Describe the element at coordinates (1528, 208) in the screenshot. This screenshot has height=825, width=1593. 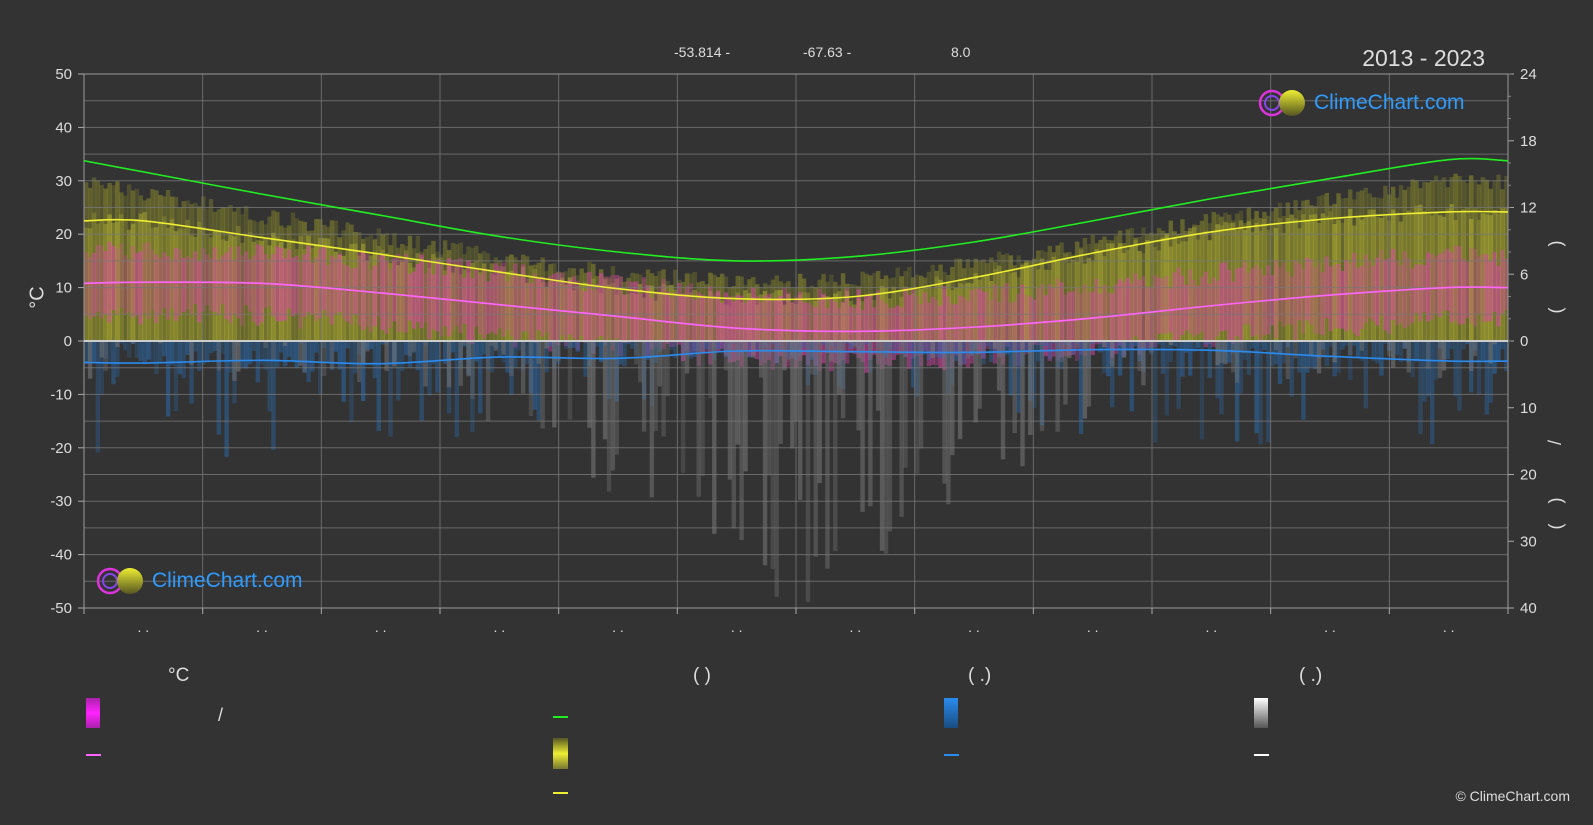
I see `y-right-top-tick-label: 12` at that location.